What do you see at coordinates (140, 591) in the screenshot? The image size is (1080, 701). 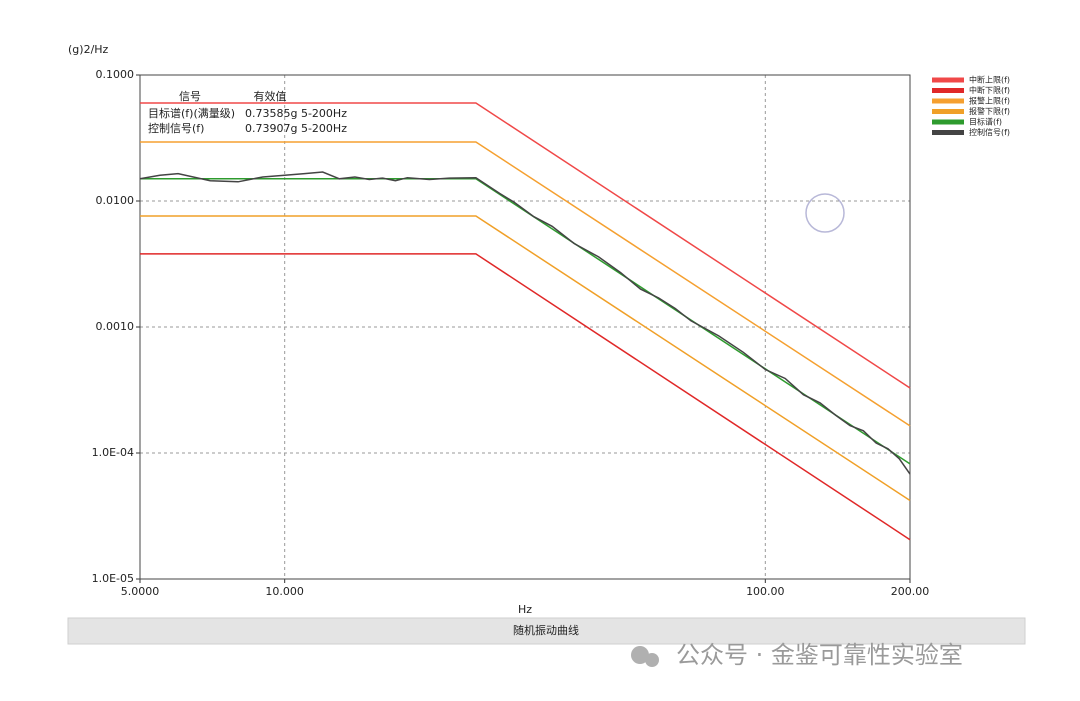 I see `x-tick-label: 5.0000` at bounding box center [140, 591].